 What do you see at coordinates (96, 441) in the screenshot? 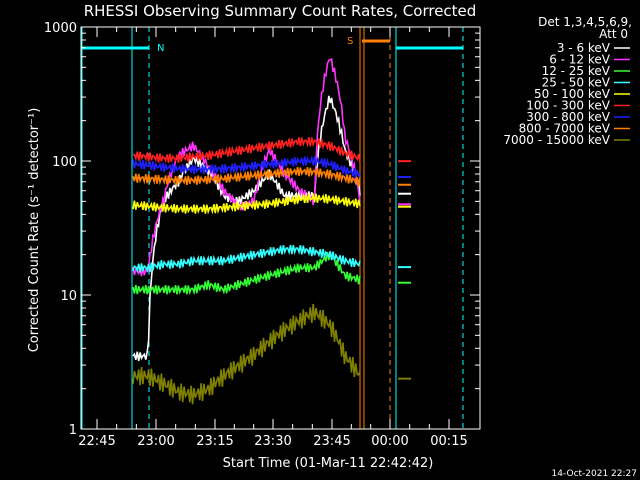
I see `x-tick-label-0: 22:45` at bounding box center [96, 441].